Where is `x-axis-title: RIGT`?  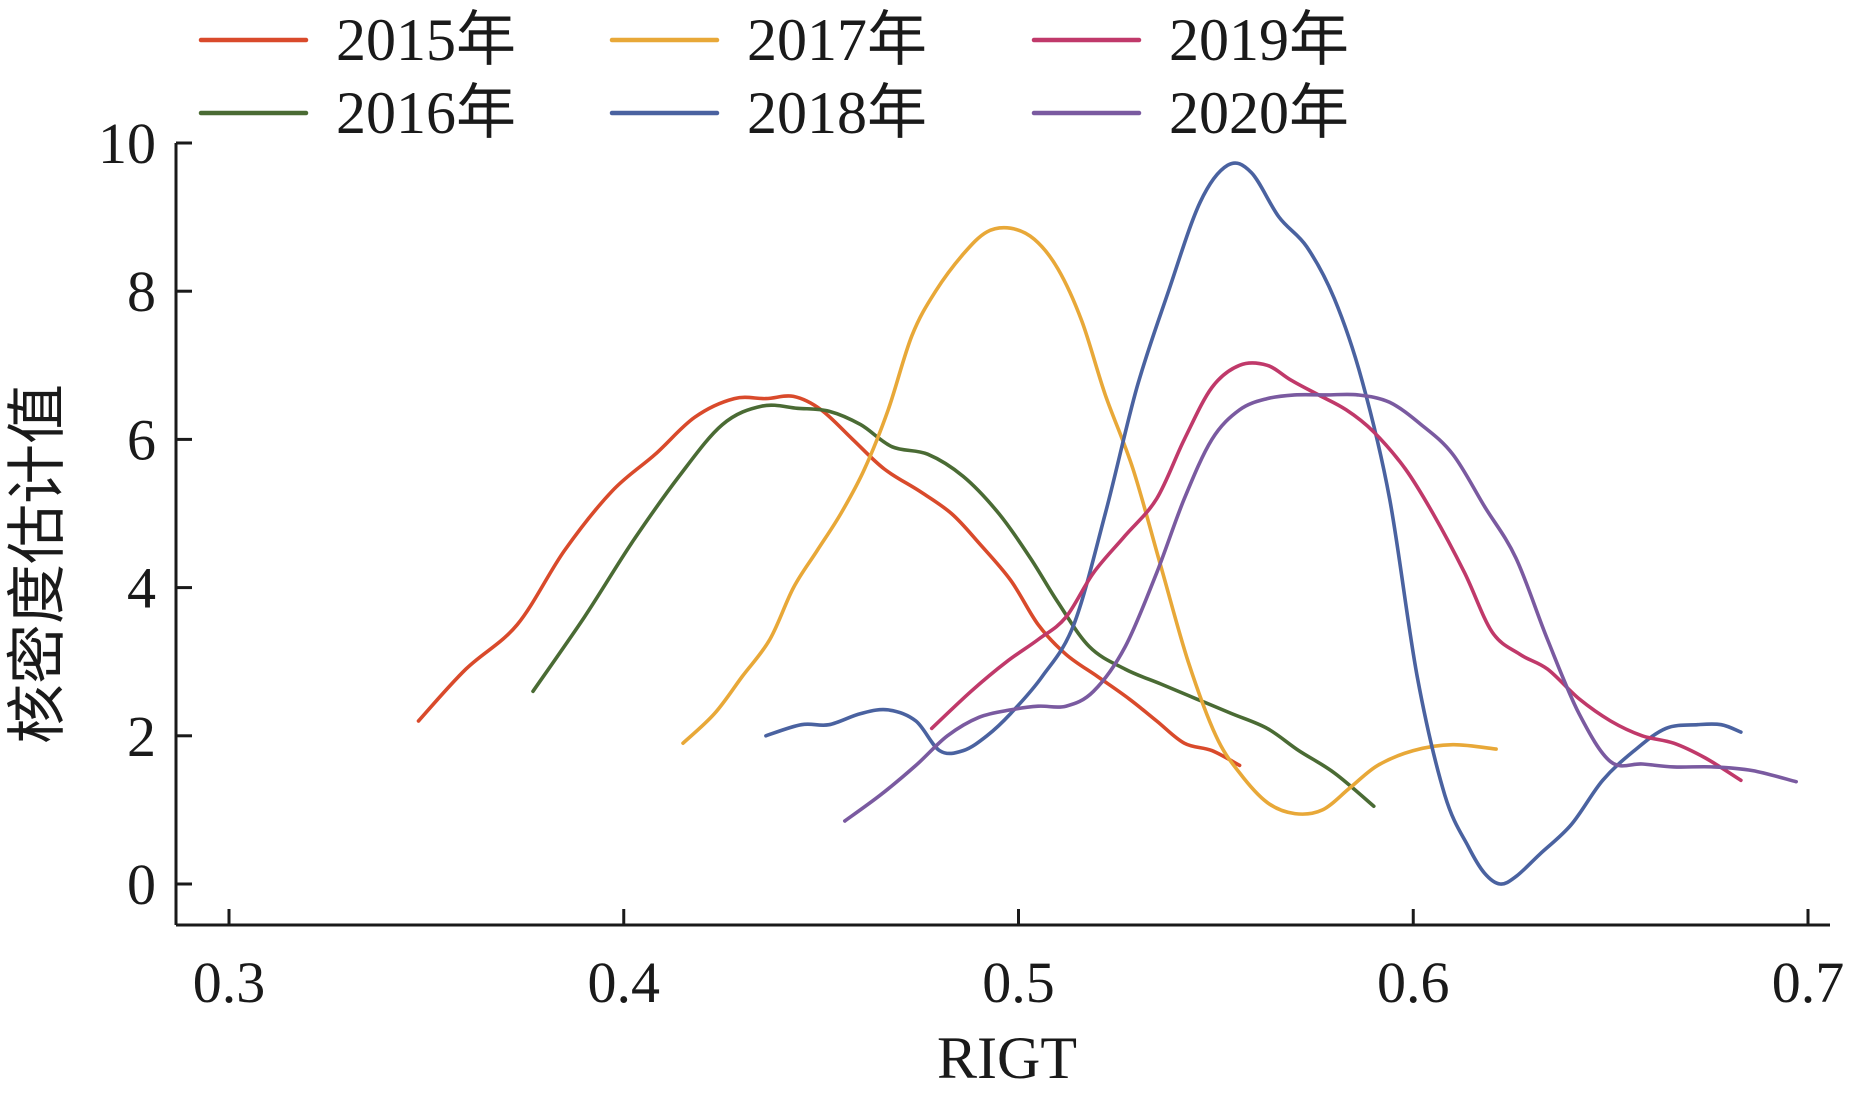
x-axis-title: RIGT is located at coordinates (1007, 1057).